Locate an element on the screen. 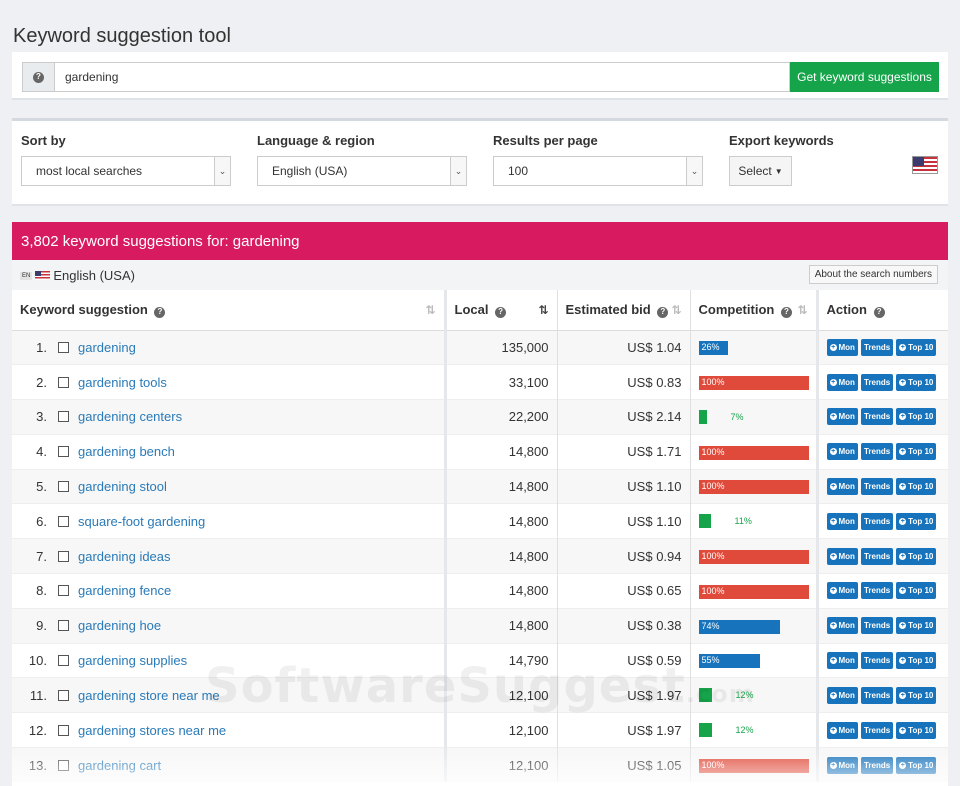 The height and width of the screenshot is (786, 960). competition-bar: 100% is located at coordinates (753, 487).